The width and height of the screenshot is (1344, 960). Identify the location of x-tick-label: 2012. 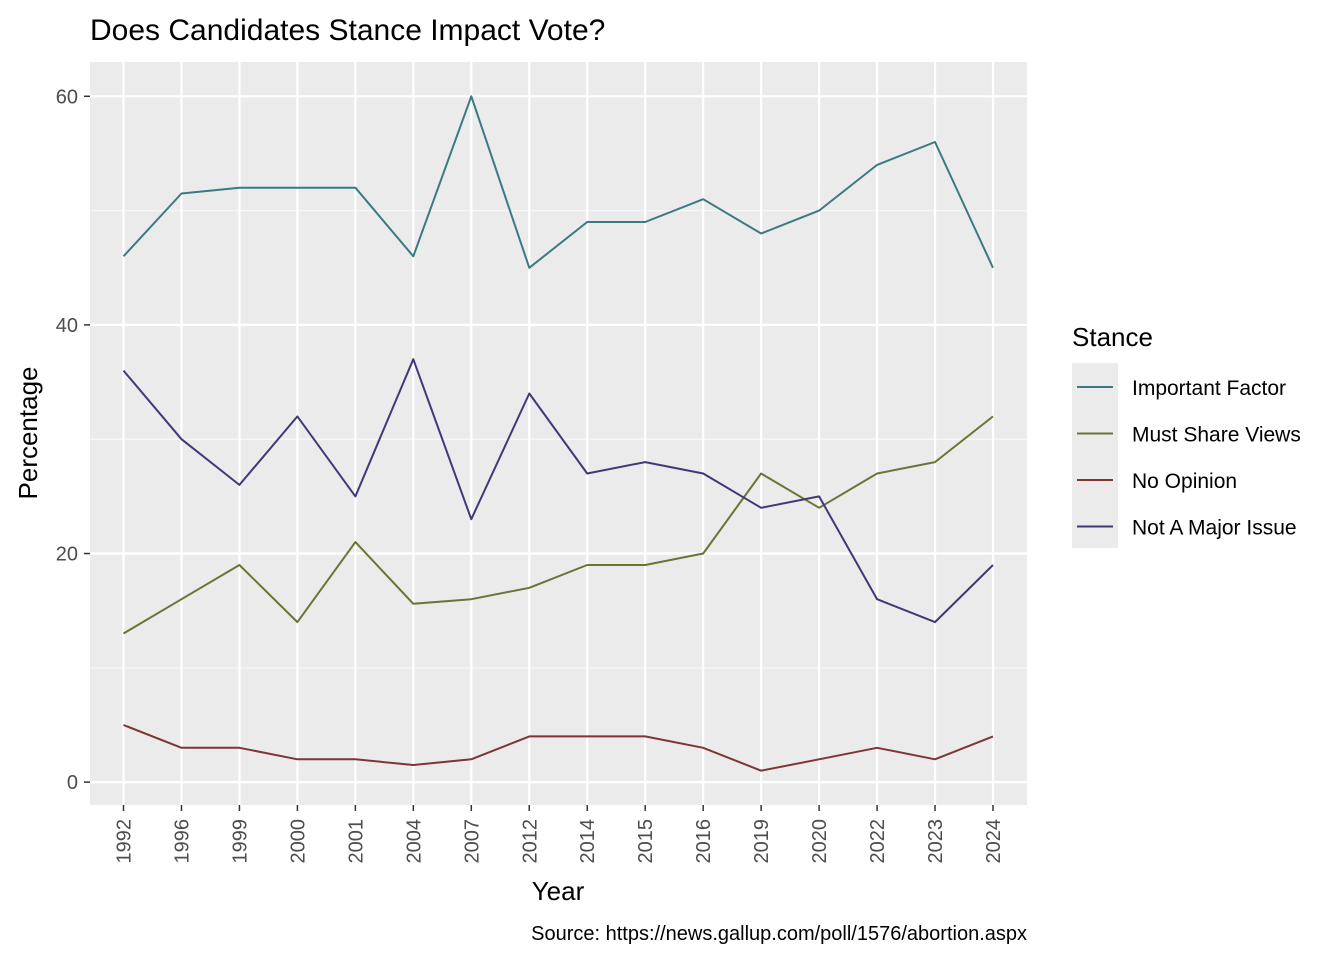
(530, 841).